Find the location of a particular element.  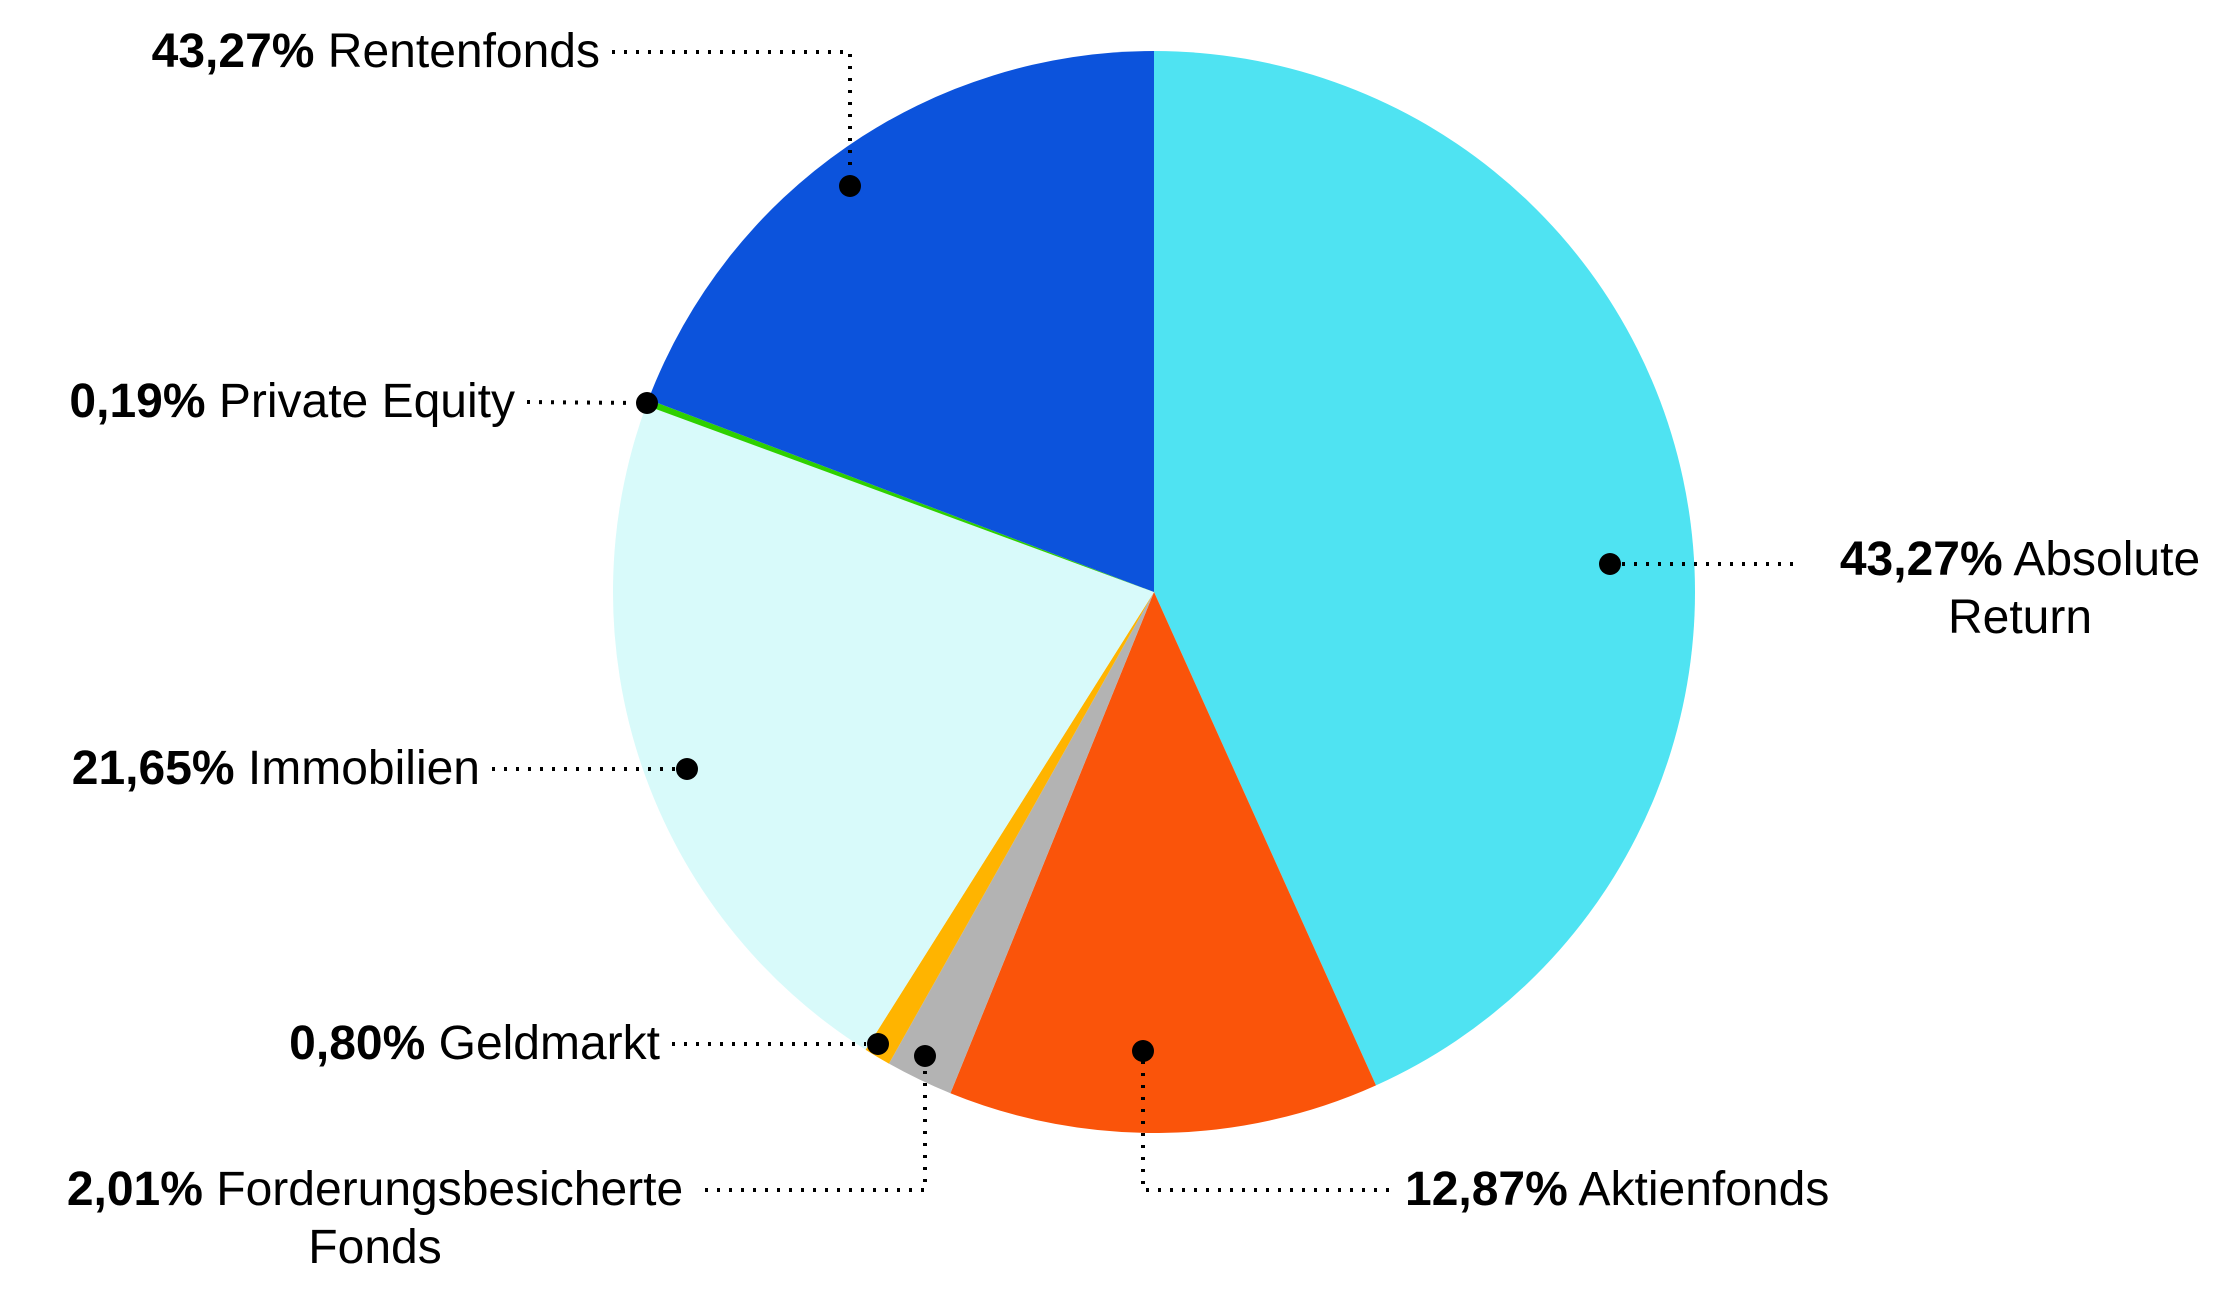

slice-forderungsbesicherte-fonds is located at coordinates (1021, 843).